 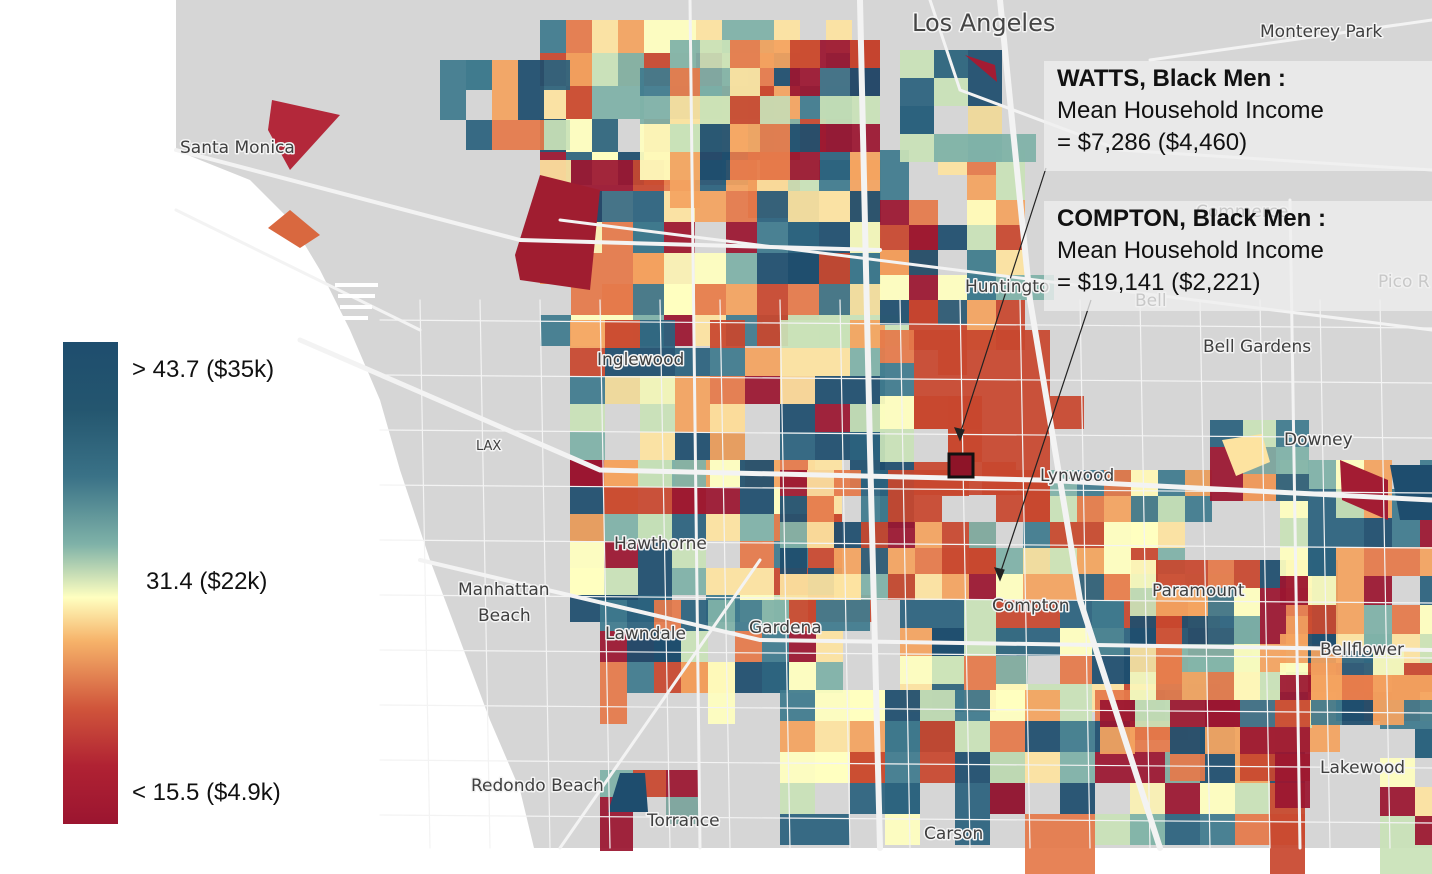 What do you see at coordinates (645, 634) in the screenshot?
I see `place-label-lawndale: Lawndale` at bounding box center [645, 634].